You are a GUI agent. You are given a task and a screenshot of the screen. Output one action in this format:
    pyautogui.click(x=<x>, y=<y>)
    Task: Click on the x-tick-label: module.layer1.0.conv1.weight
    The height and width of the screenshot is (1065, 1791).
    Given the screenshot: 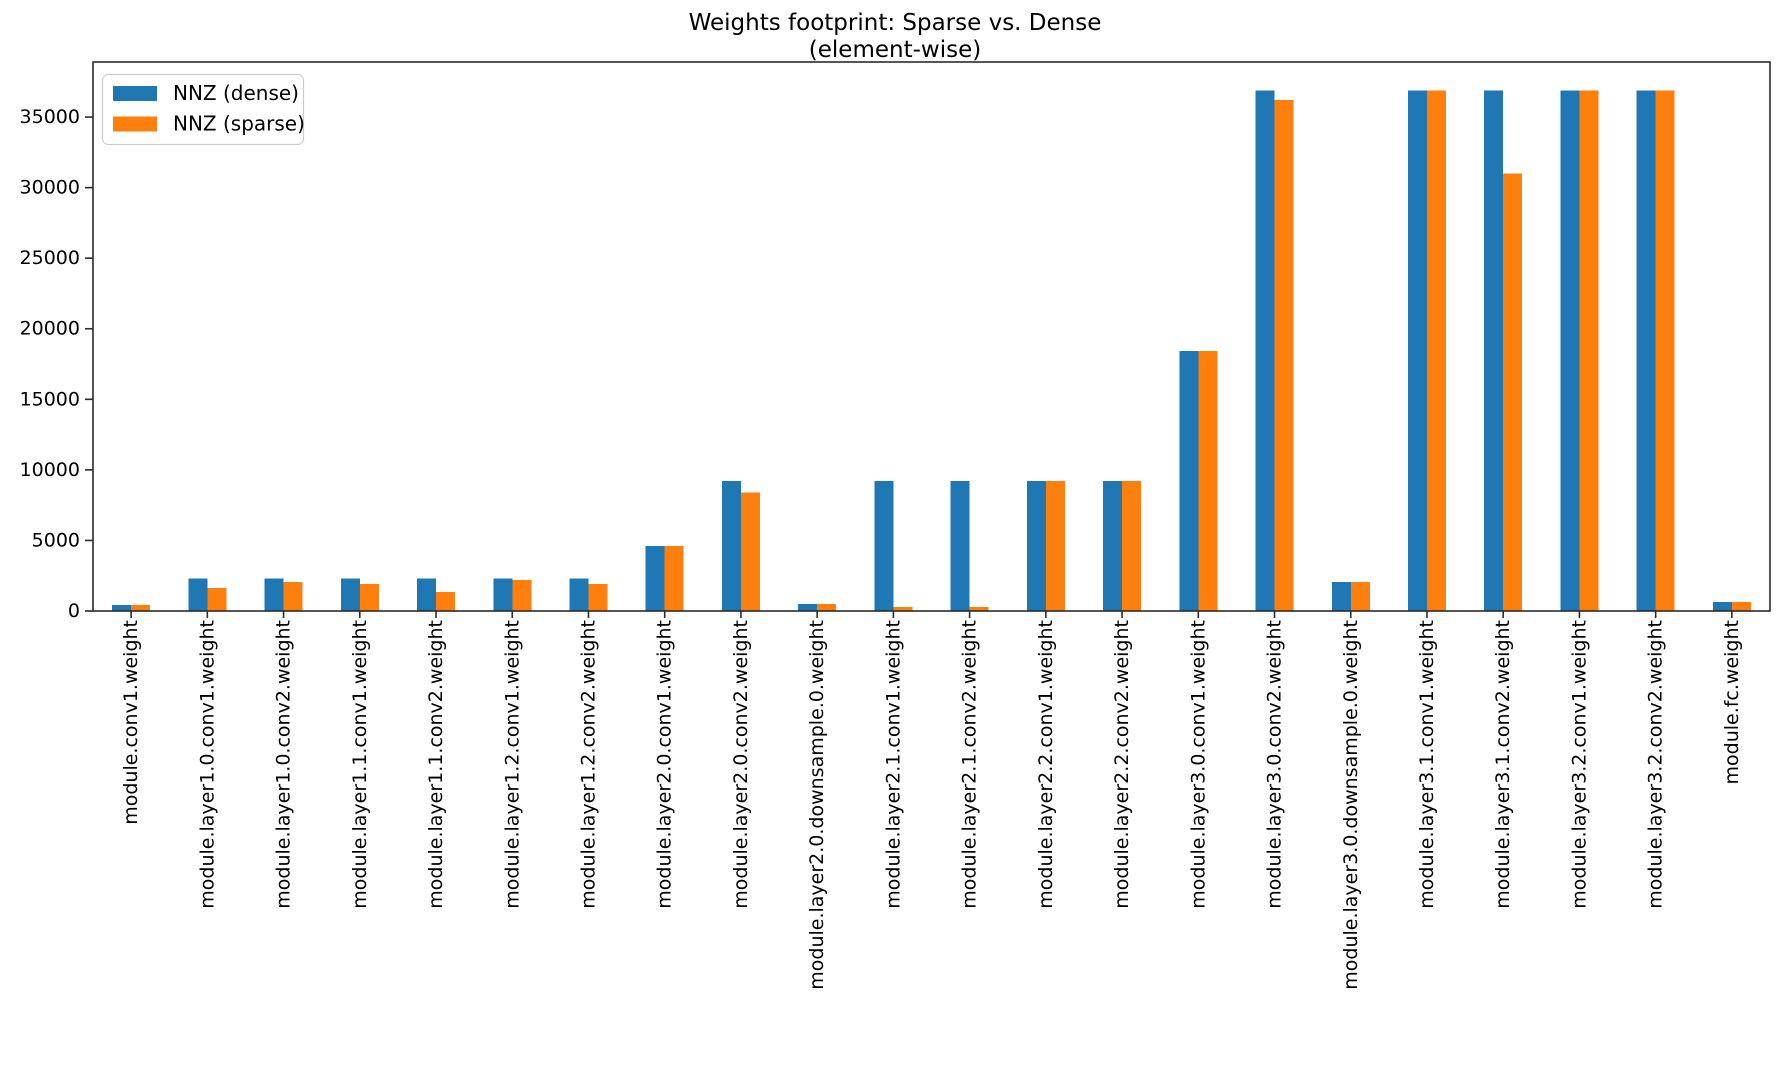 What is the action you would take?
    pyautogui.click(x=207, y=764)
    